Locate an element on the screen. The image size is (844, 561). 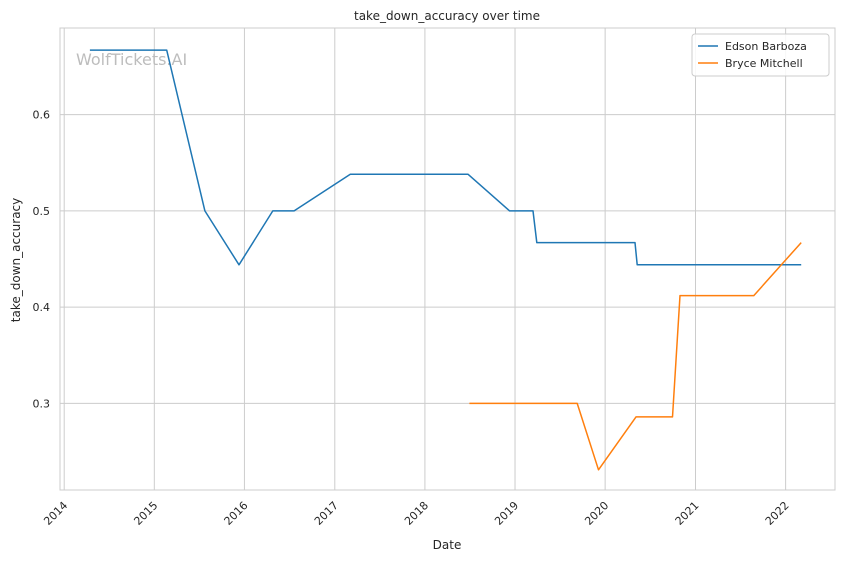
legend: Edson Barboza Bryce Mitchell is located at coordinates (760, 55).